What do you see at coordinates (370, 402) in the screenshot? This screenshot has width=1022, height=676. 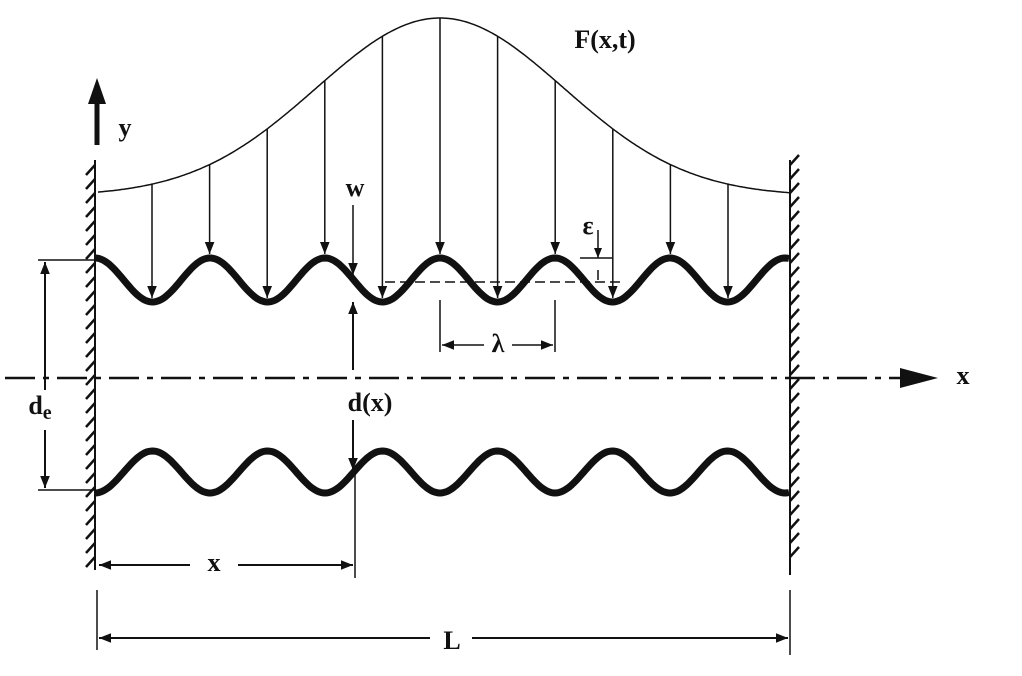 I see `gap-label: d(x)` at bounding box center [370, 402].